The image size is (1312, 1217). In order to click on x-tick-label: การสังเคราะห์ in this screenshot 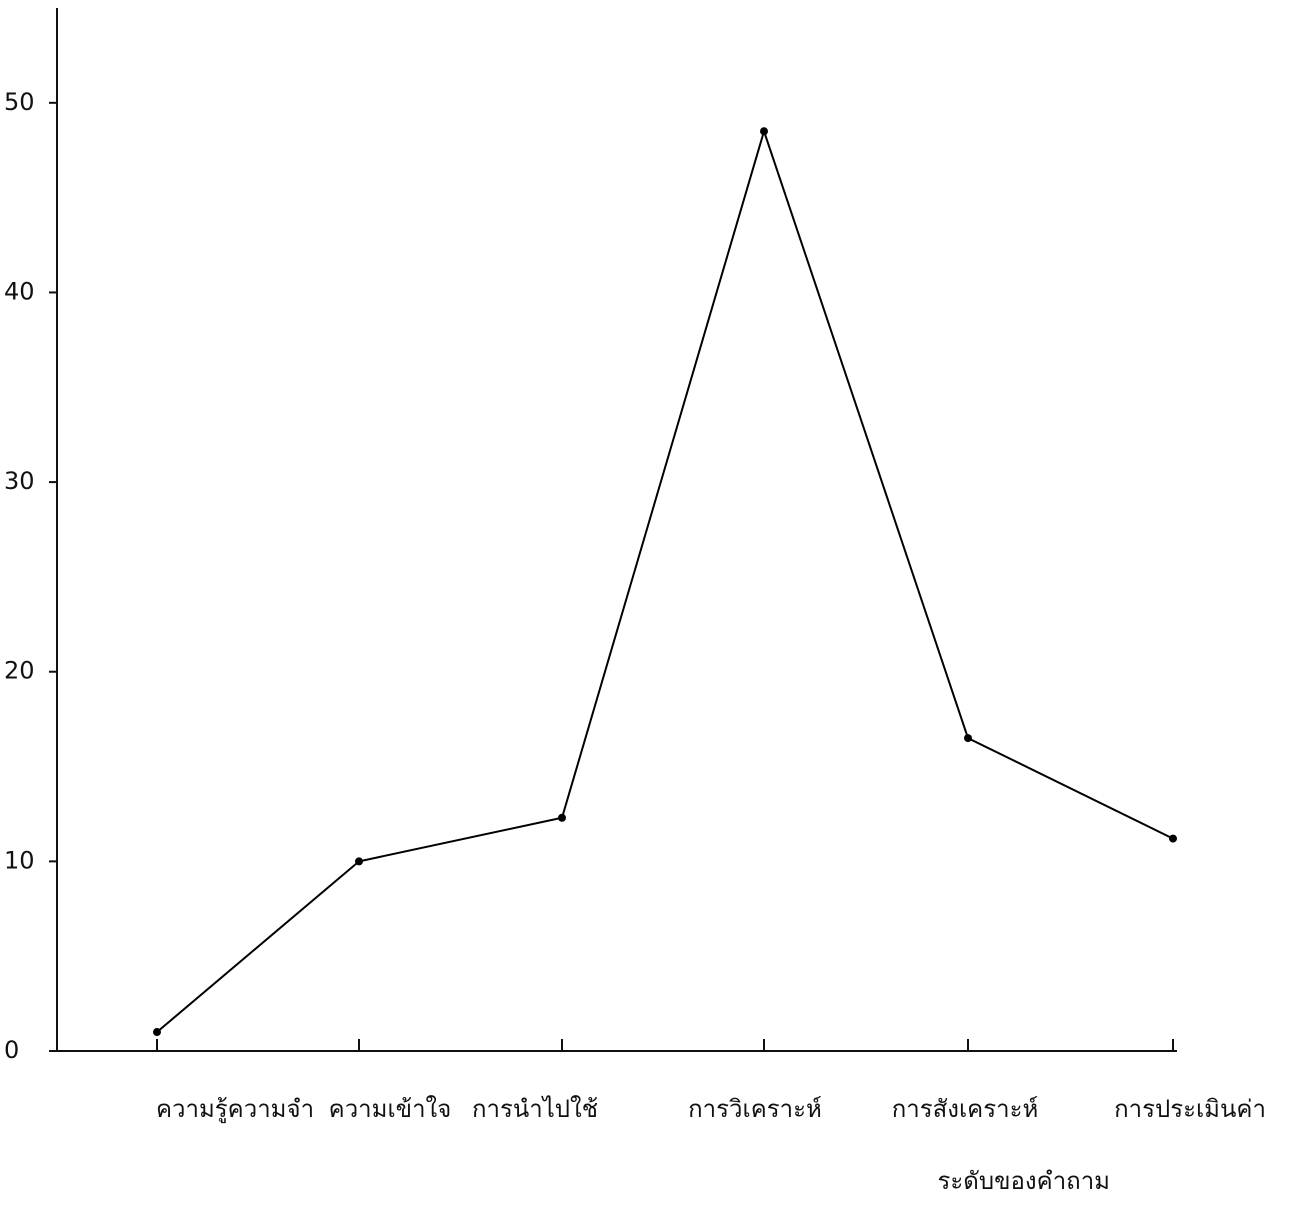, I will do `click(965, 1109)`.